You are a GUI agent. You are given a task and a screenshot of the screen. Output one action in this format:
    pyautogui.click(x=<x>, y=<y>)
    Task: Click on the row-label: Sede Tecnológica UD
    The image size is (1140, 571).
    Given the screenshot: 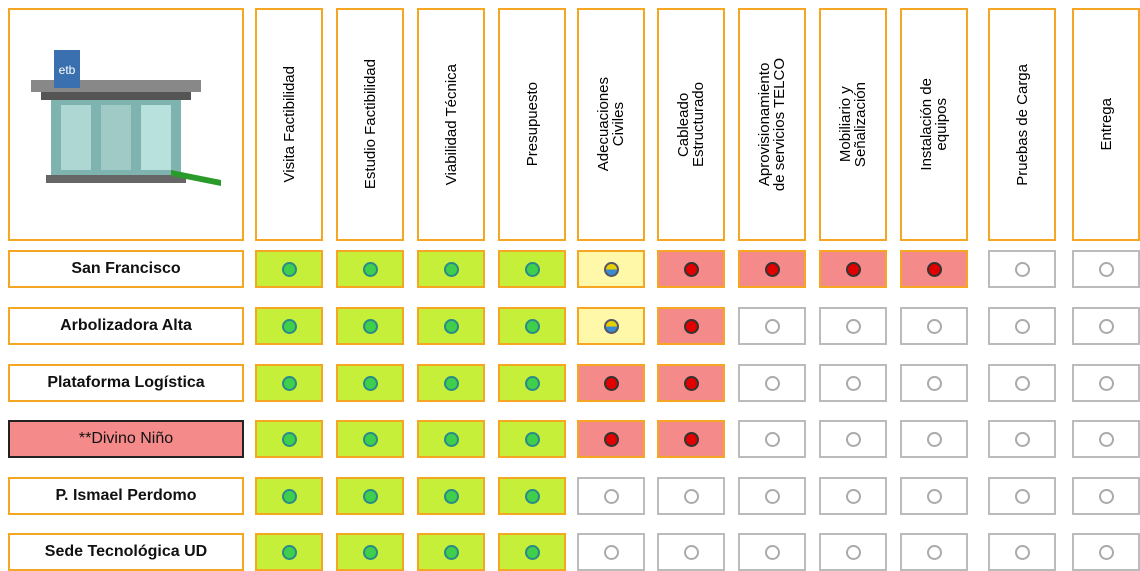 What is the action you would take?
    pyautogui.click(x=126, y=552)
    